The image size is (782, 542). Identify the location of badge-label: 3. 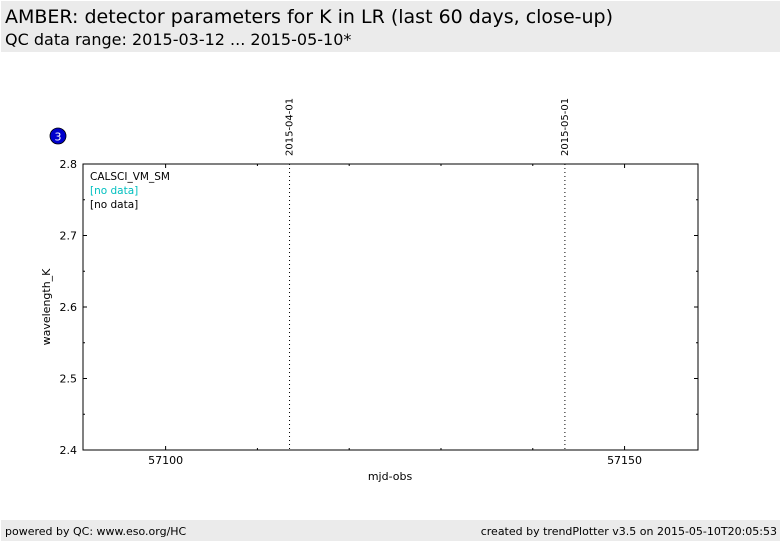
(58, 137).